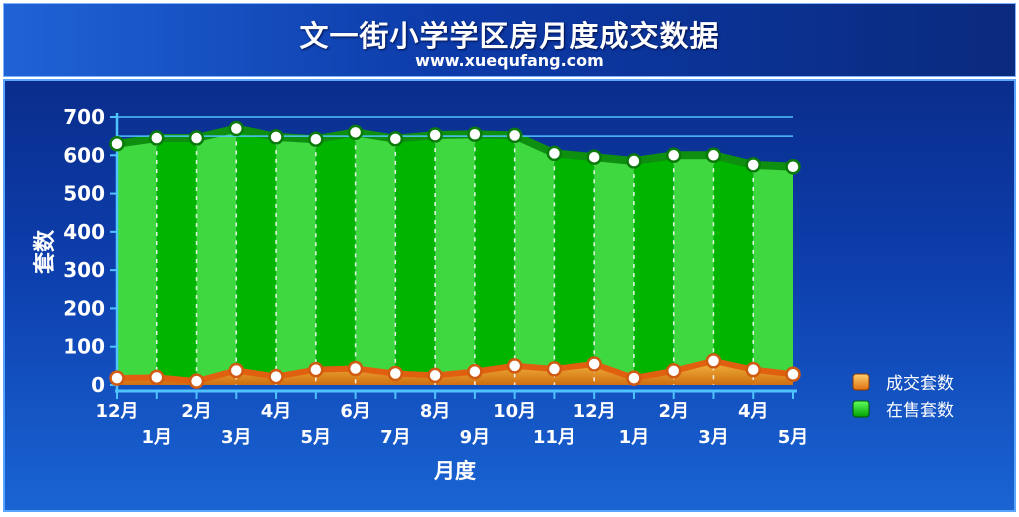 This screenshot has height=517, width=1019. I want to click on y-tick-label: 500, so click(84, 194).